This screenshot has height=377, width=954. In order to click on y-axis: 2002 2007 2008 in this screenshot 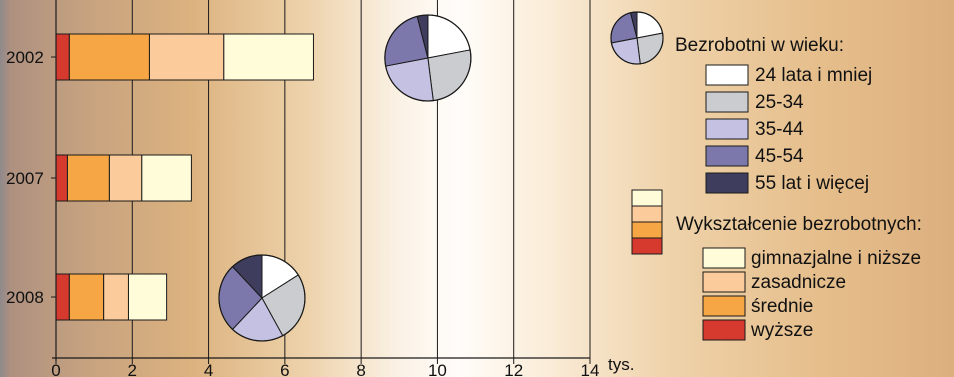, I will do `click(31, 180)`.